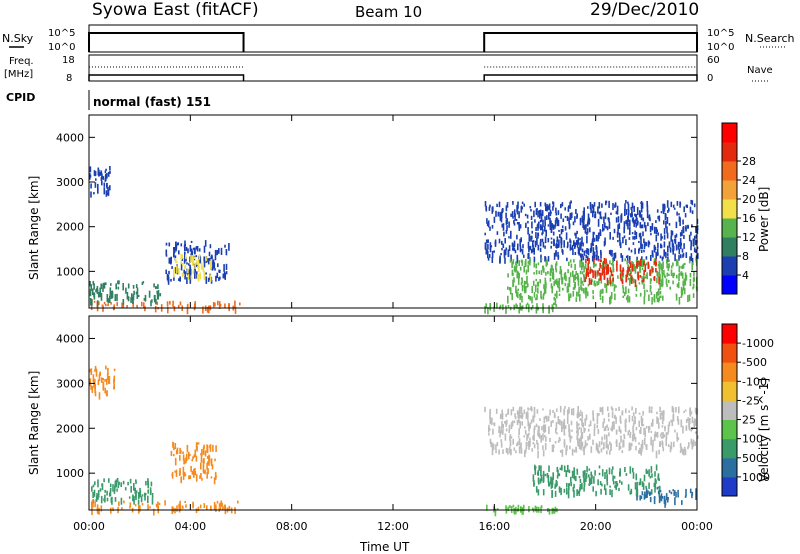  What do you see at coordinates (393, 42) in the screenshot?
I see `nsky-trace` at bounding box center [393, 42].